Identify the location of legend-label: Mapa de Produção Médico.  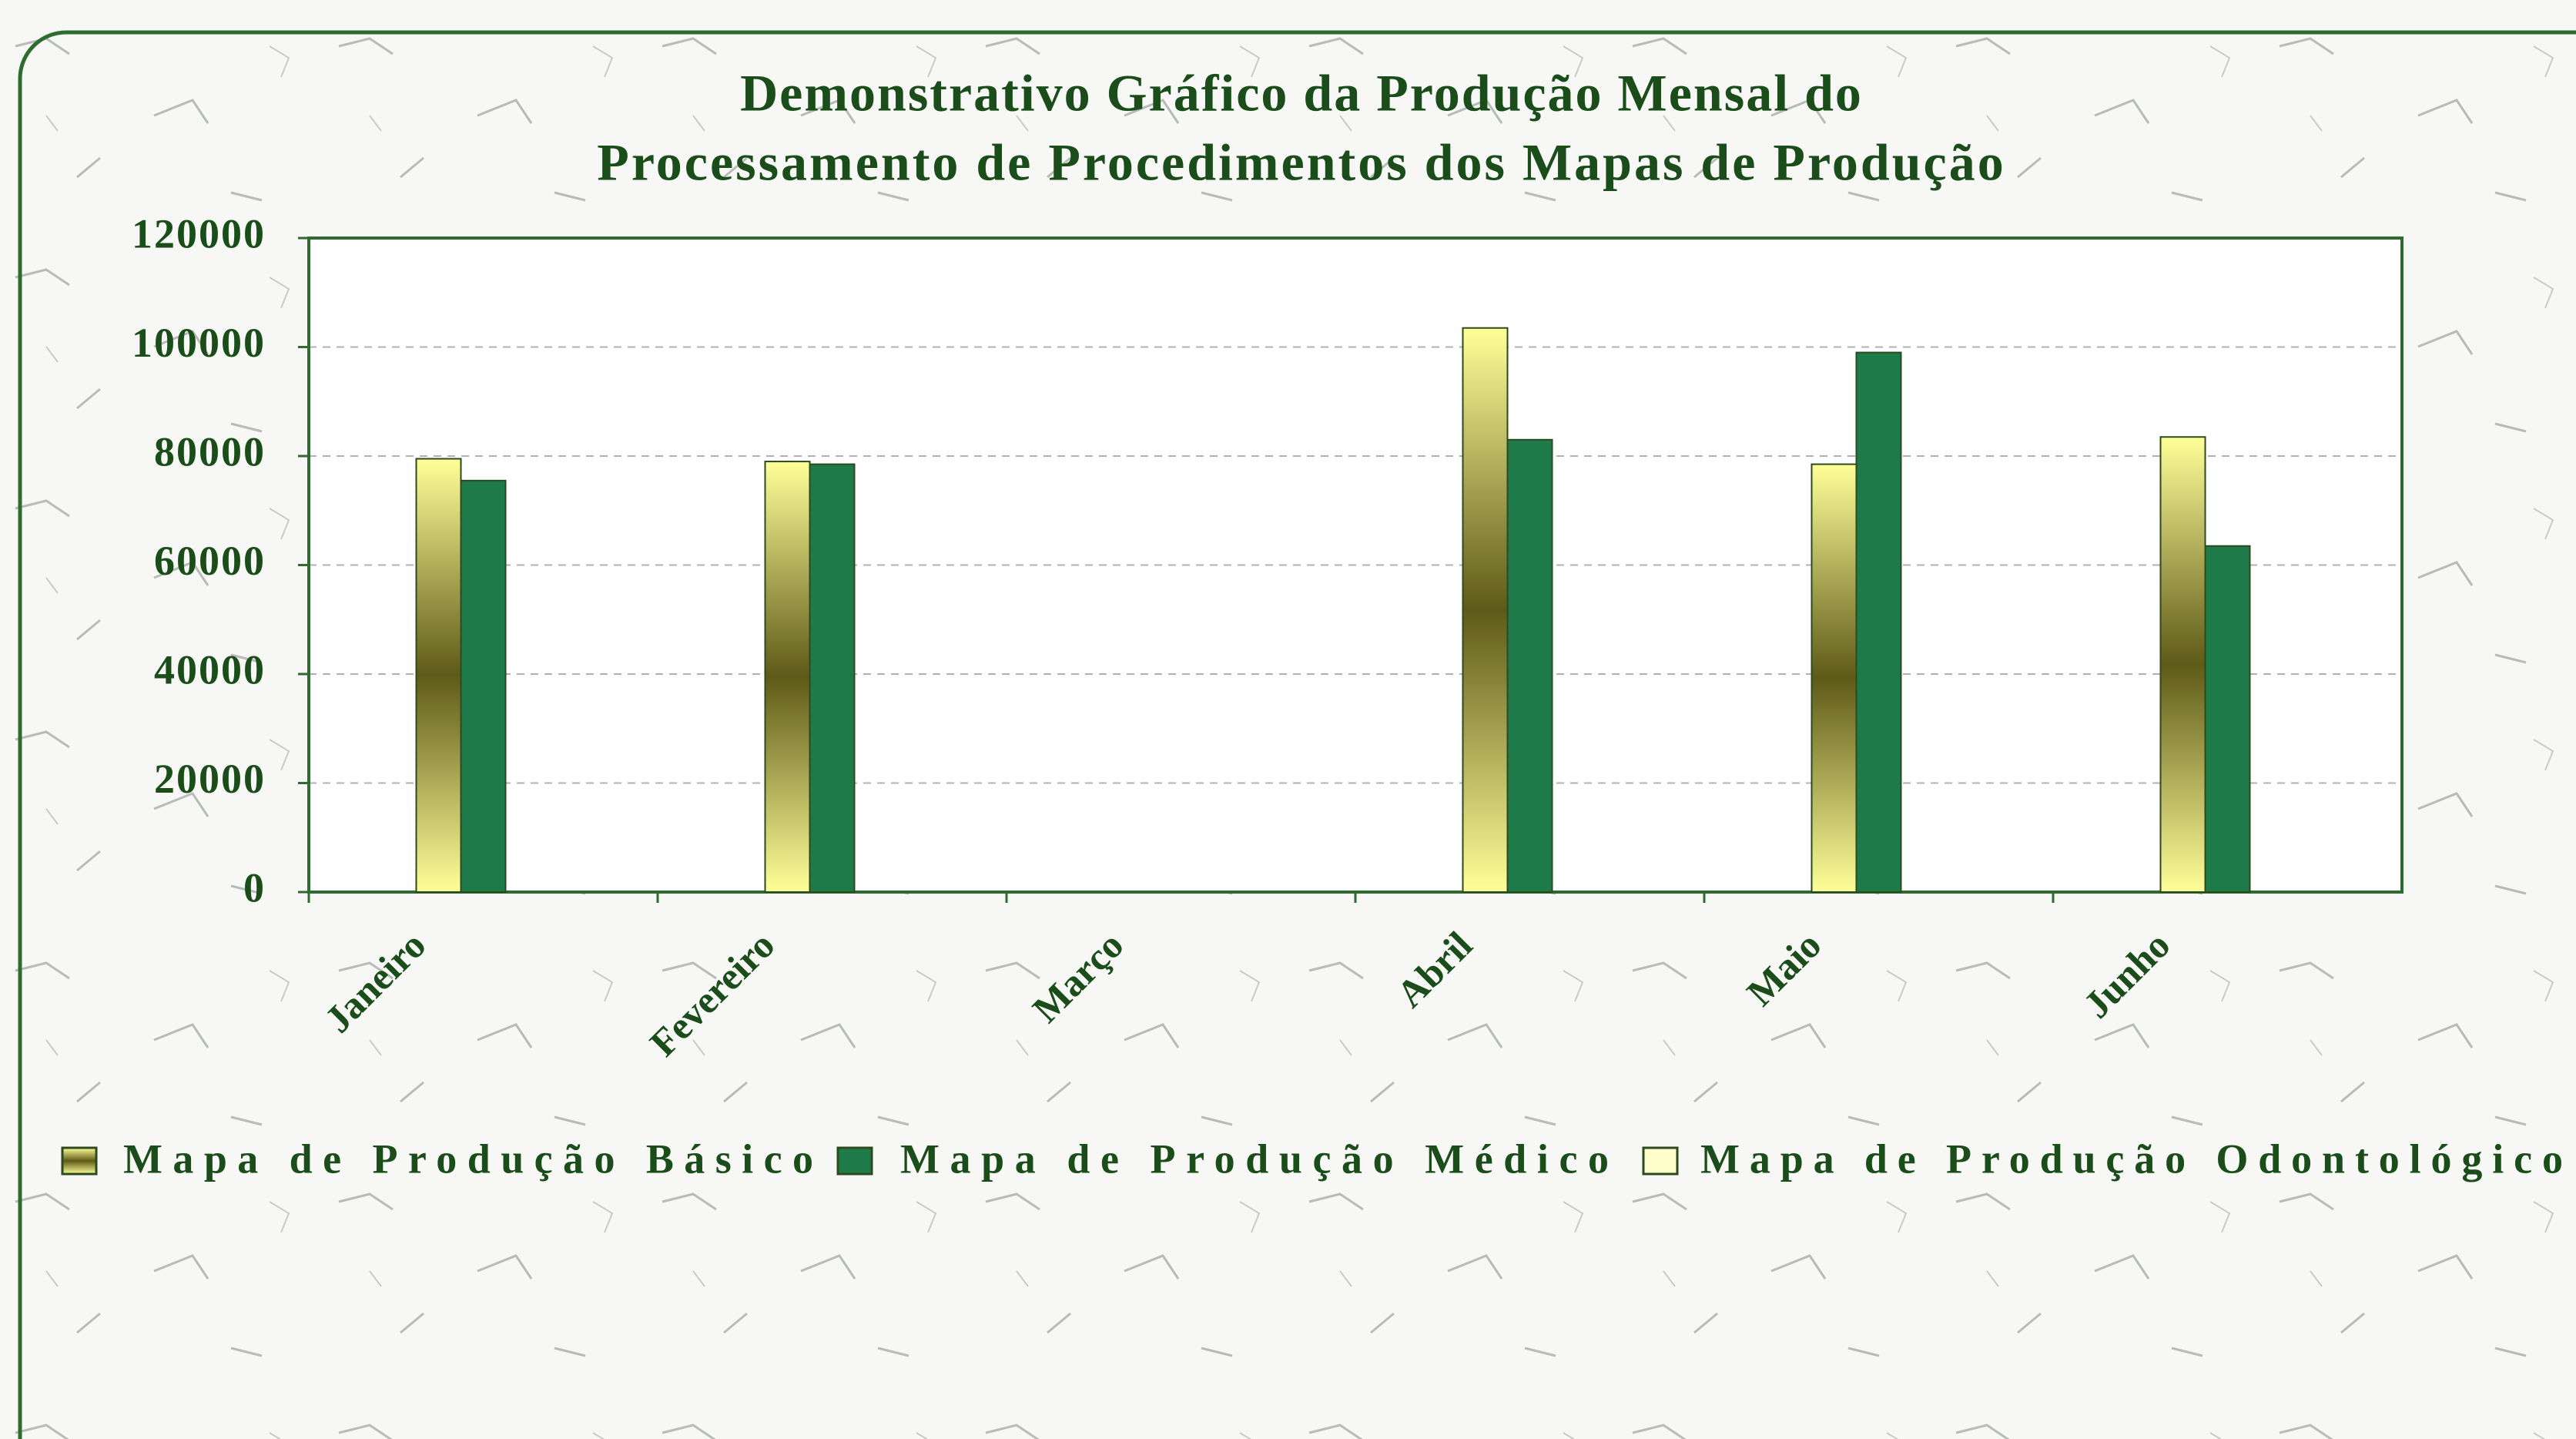
(1254, 1158).